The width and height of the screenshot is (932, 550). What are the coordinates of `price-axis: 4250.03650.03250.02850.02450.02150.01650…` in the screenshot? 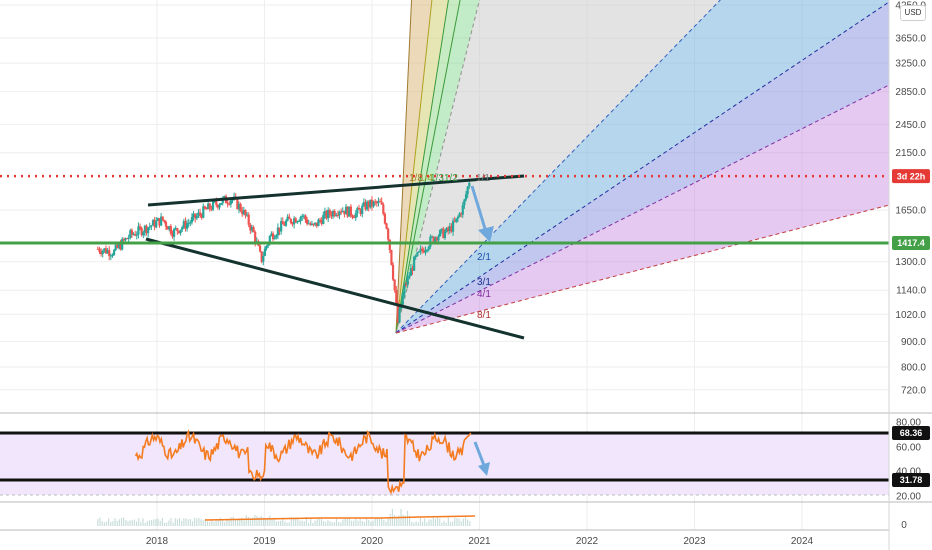 It's located at (910, 199).